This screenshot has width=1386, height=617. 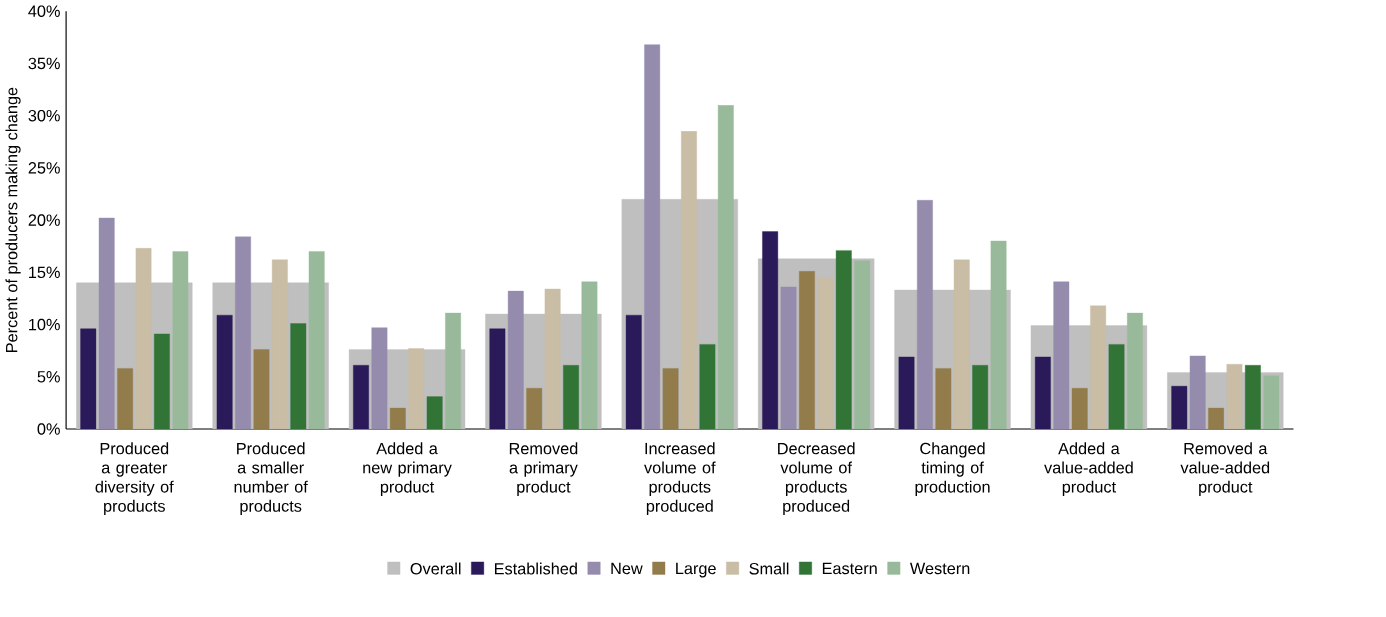 What do you see at coordinates (535, 568) in the screenshot?
I see `legend-label: Established` at bounding box center [535, 568].